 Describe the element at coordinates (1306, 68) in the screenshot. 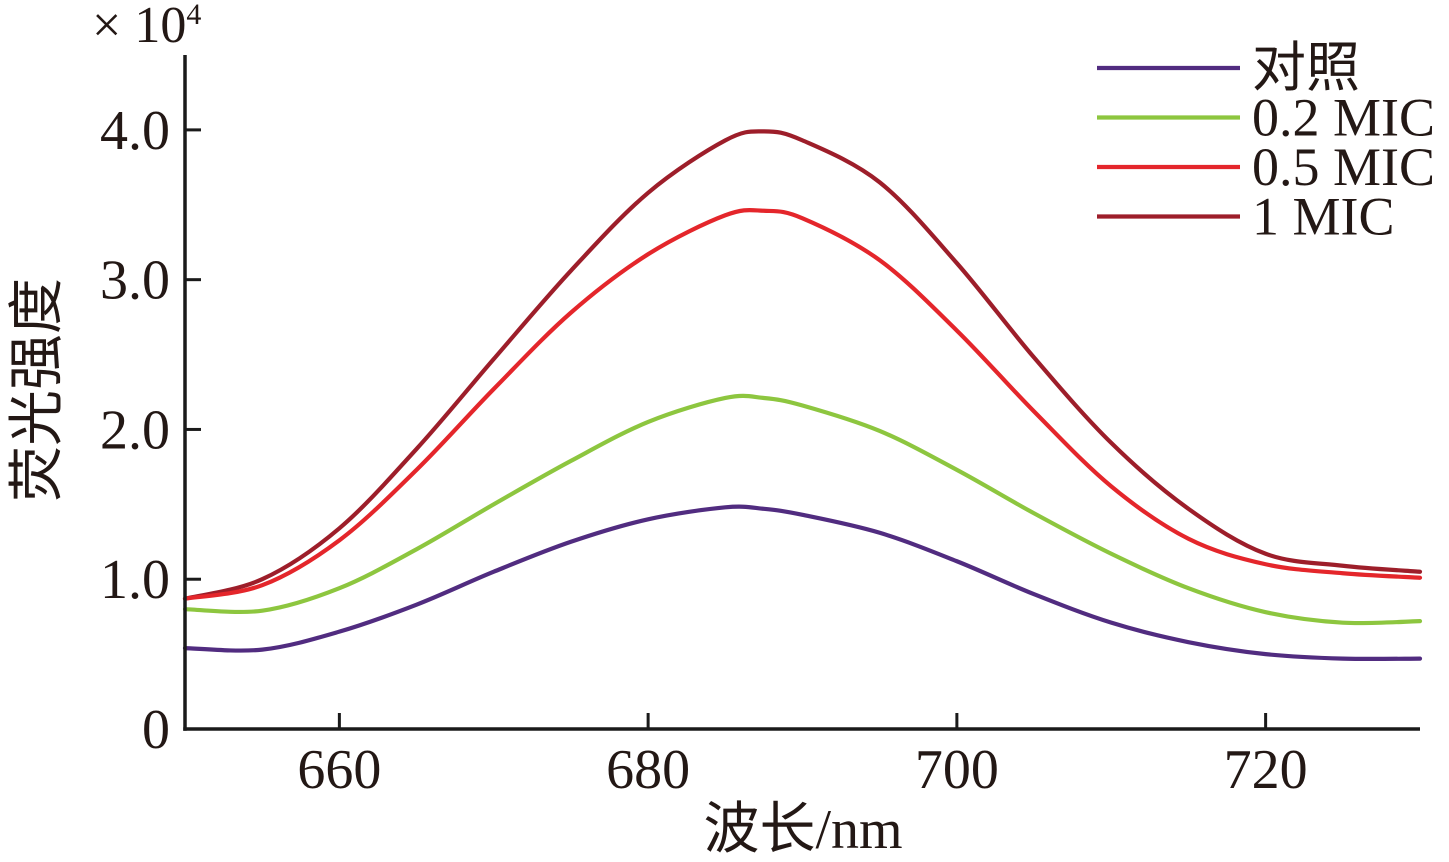

I see `legend-label: 对照` at that location.